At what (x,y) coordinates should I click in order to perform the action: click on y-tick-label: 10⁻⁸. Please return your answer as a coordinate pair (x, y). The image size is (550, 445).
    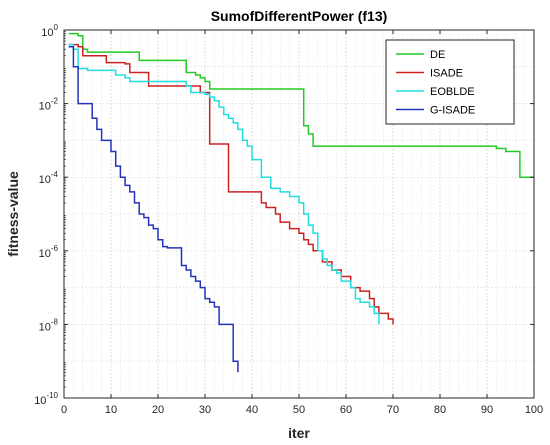
    Looking at the image, I should click on (49, 325).